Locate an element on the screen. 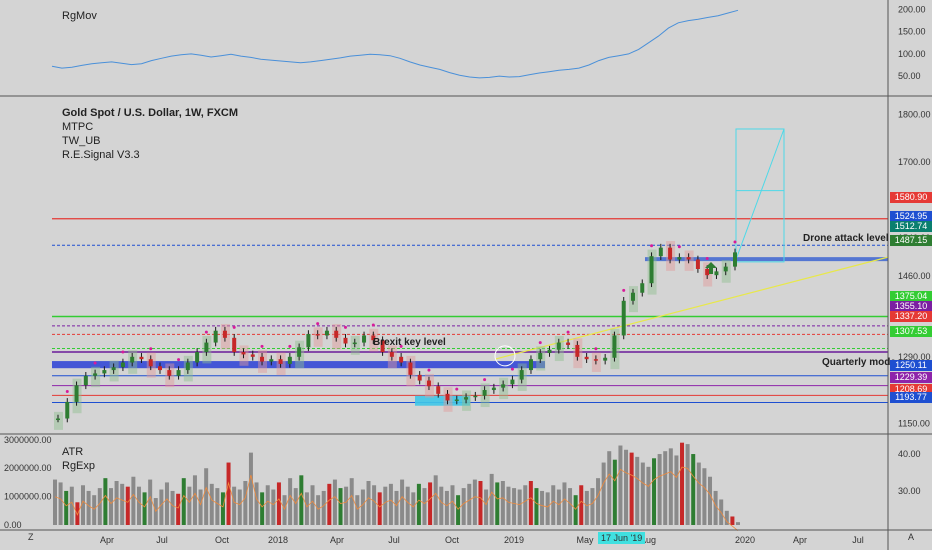  indicator-label: MTPC is located at coordinates (78, 127).